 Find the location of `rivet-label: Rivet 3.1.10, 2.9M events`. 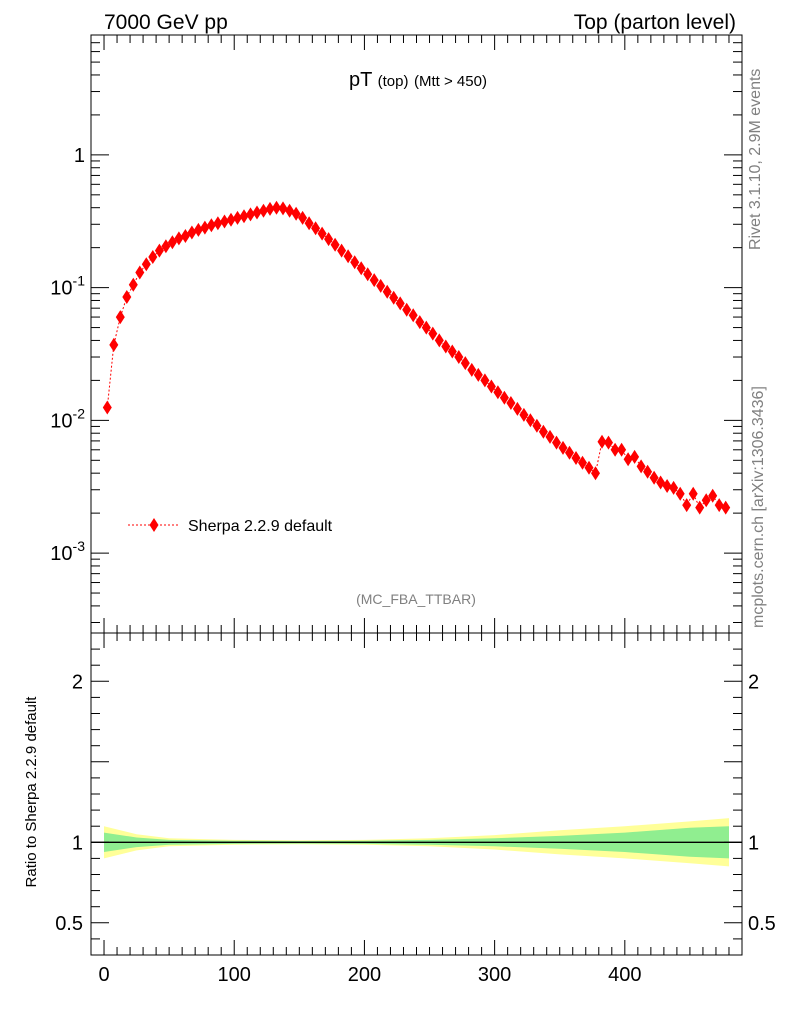

rivet-label: Rivet 3.1.10, 2.9M events is located at coordinates (755, 159).